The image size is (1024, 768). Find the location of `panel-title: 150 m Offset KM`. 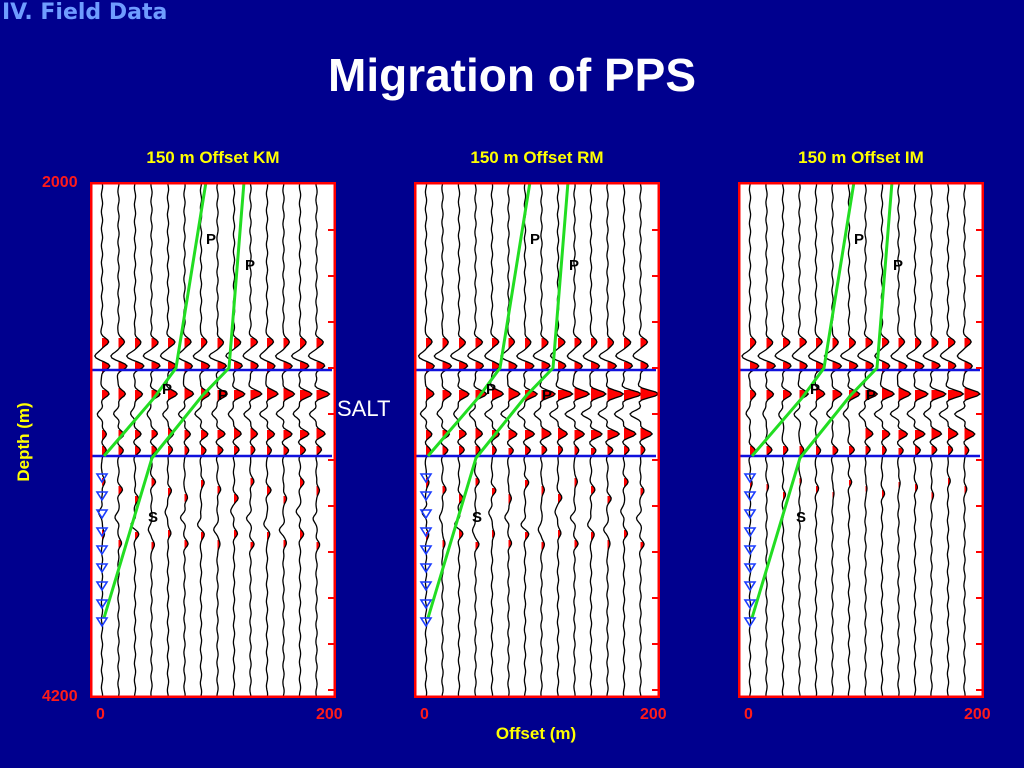

panel-title: 150 m Offset KM is located at coordinates (213, 157).